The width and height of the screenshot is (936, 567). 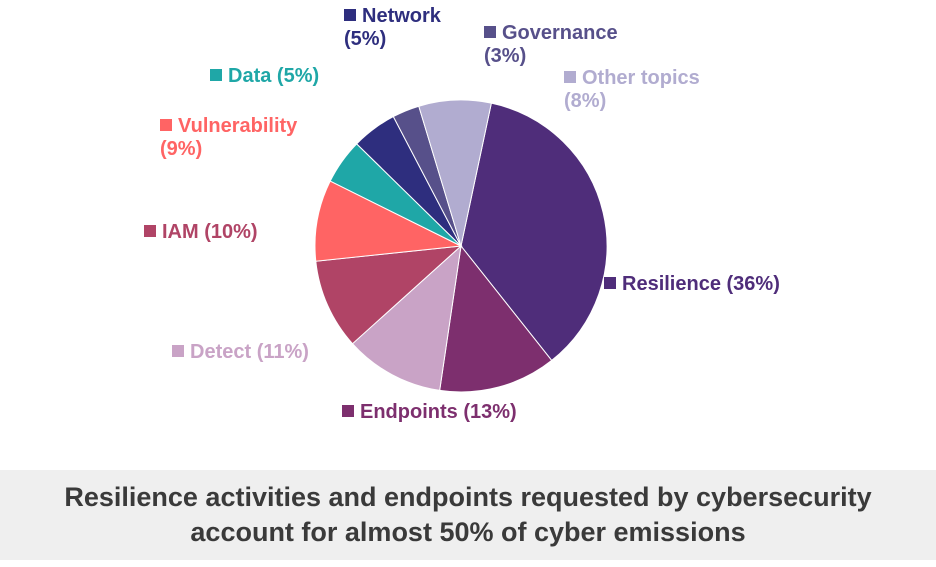 I want to click on pie-label-text: Governance, so click(x=560, y=33).